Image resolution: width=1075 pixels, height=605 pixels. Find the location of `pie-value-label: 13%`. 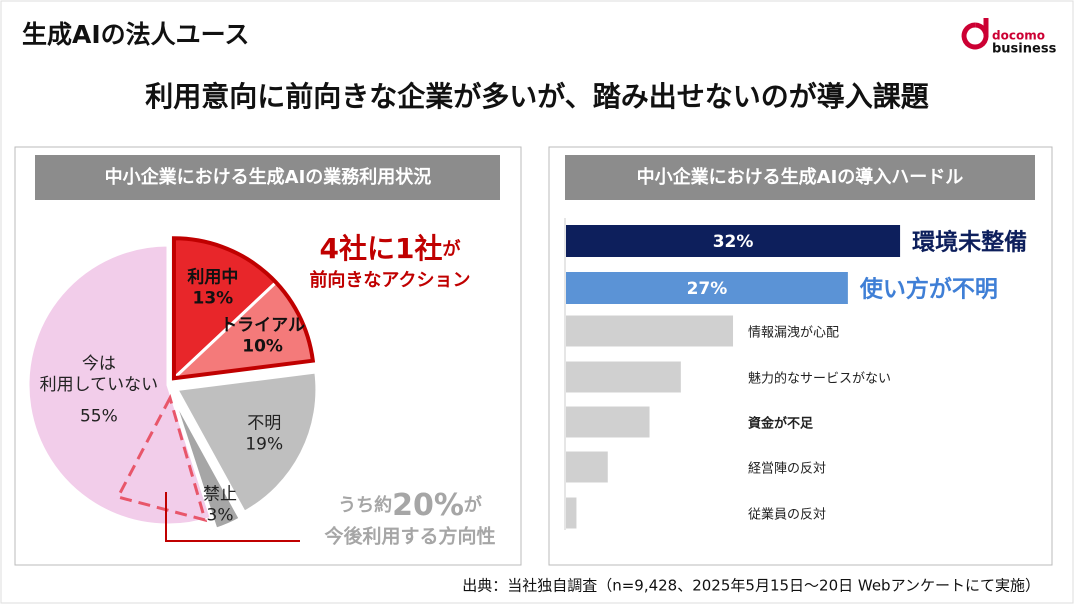

pie-value-label: 13% is located at coordinates (213, 298).